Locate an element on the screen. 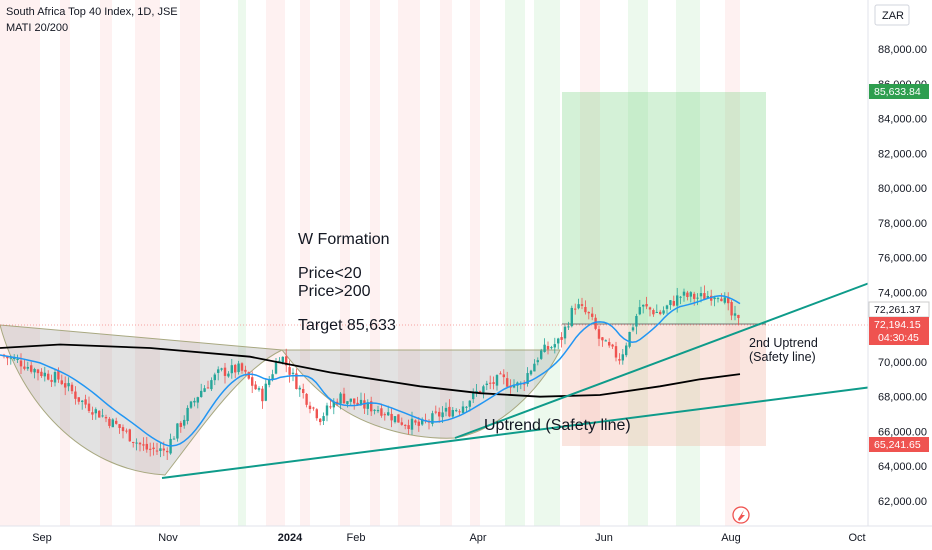 Image resolution: width=932 pixels, height=550 pixels. second-uptrend-label-1: 2nd Uptrend is located at coordinates (783, 343).